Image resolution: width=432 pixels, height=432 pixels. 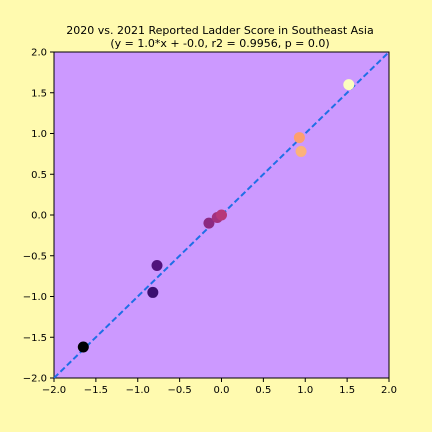 What do you see at coordinates (96, 390) in the screenshot?
I see `x-tick-label: −1.5` at bounding box center [96, 390].